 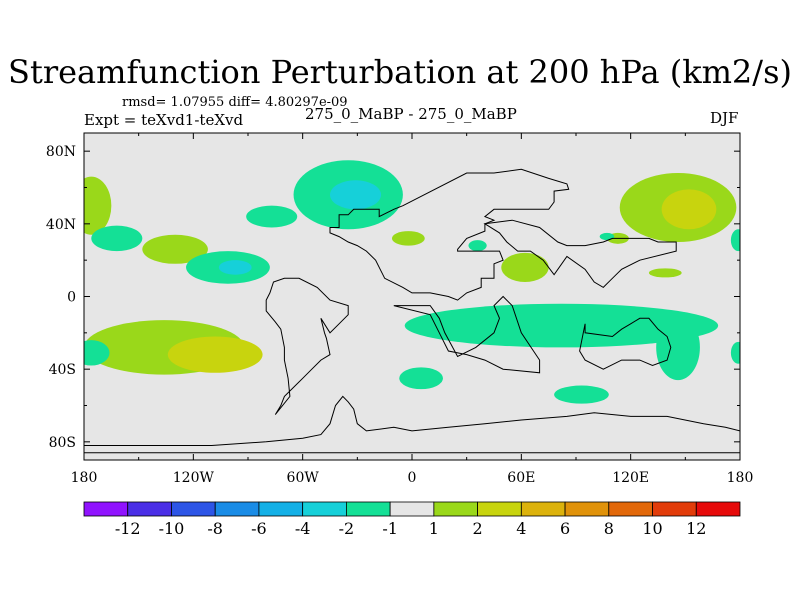 What do you see at coordinates (652, 528) in the screenshot?
I see `colorbar-label-12: 10` at bounding box center [652, 528].